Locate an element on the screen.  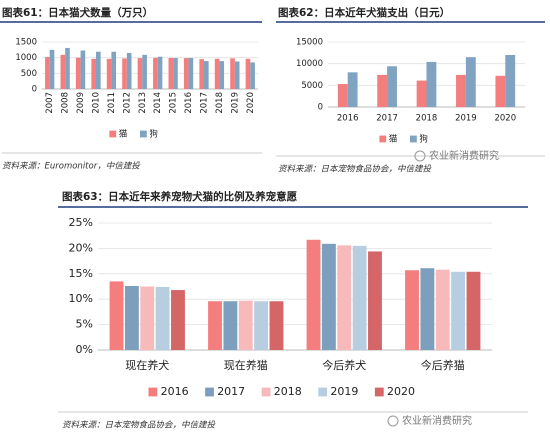
y-tick-label: 0% is located at coordinates (84, 349).